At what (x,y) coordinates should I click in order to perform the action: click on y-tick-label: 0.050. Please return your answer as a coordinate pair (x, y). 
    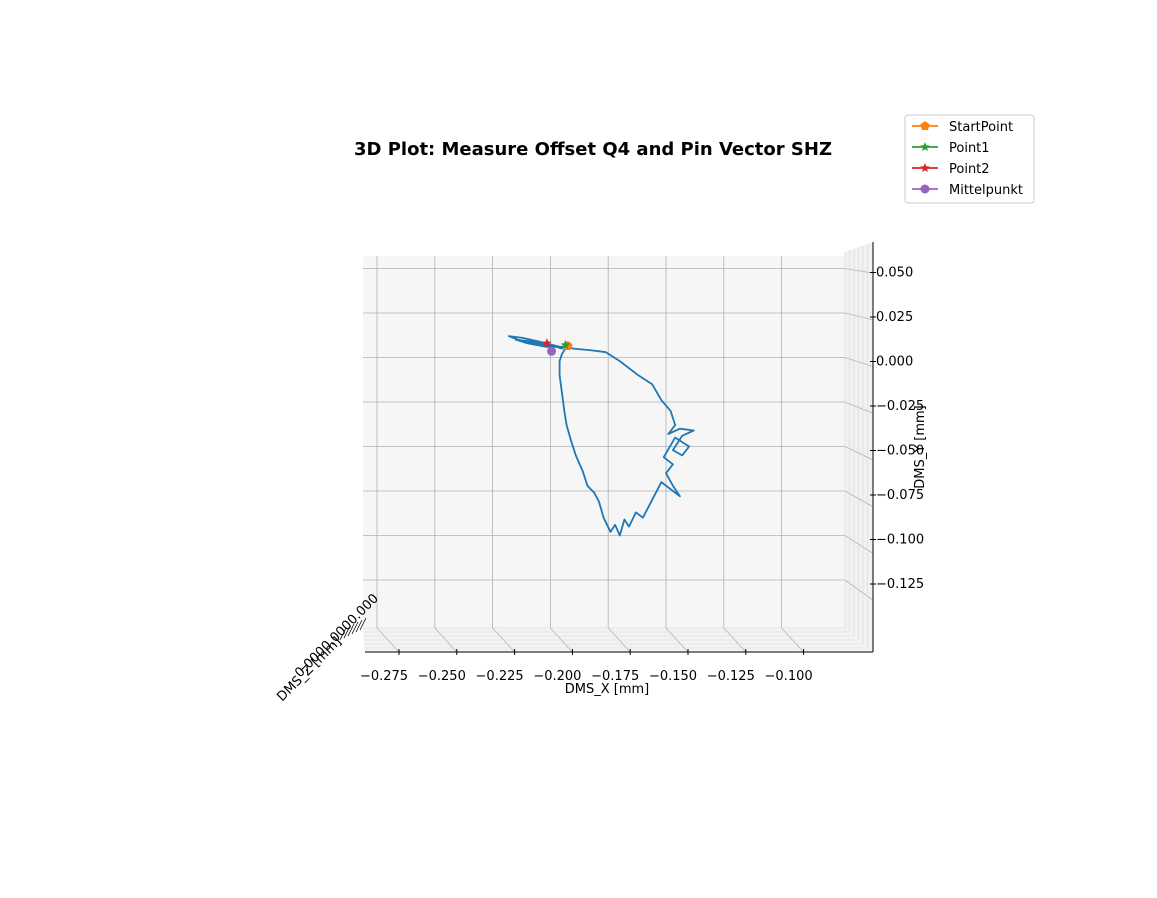
    Looking at the image, I should click on (894, 273).